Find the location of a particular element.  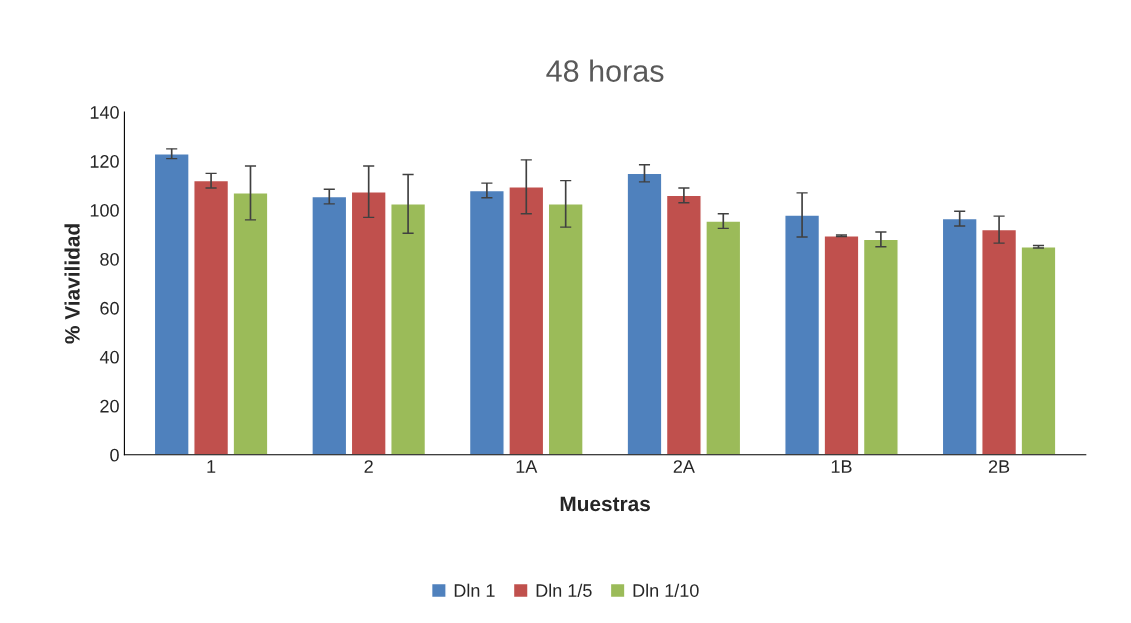

x-tick-label: 1A is located at coordinates (527, 466).